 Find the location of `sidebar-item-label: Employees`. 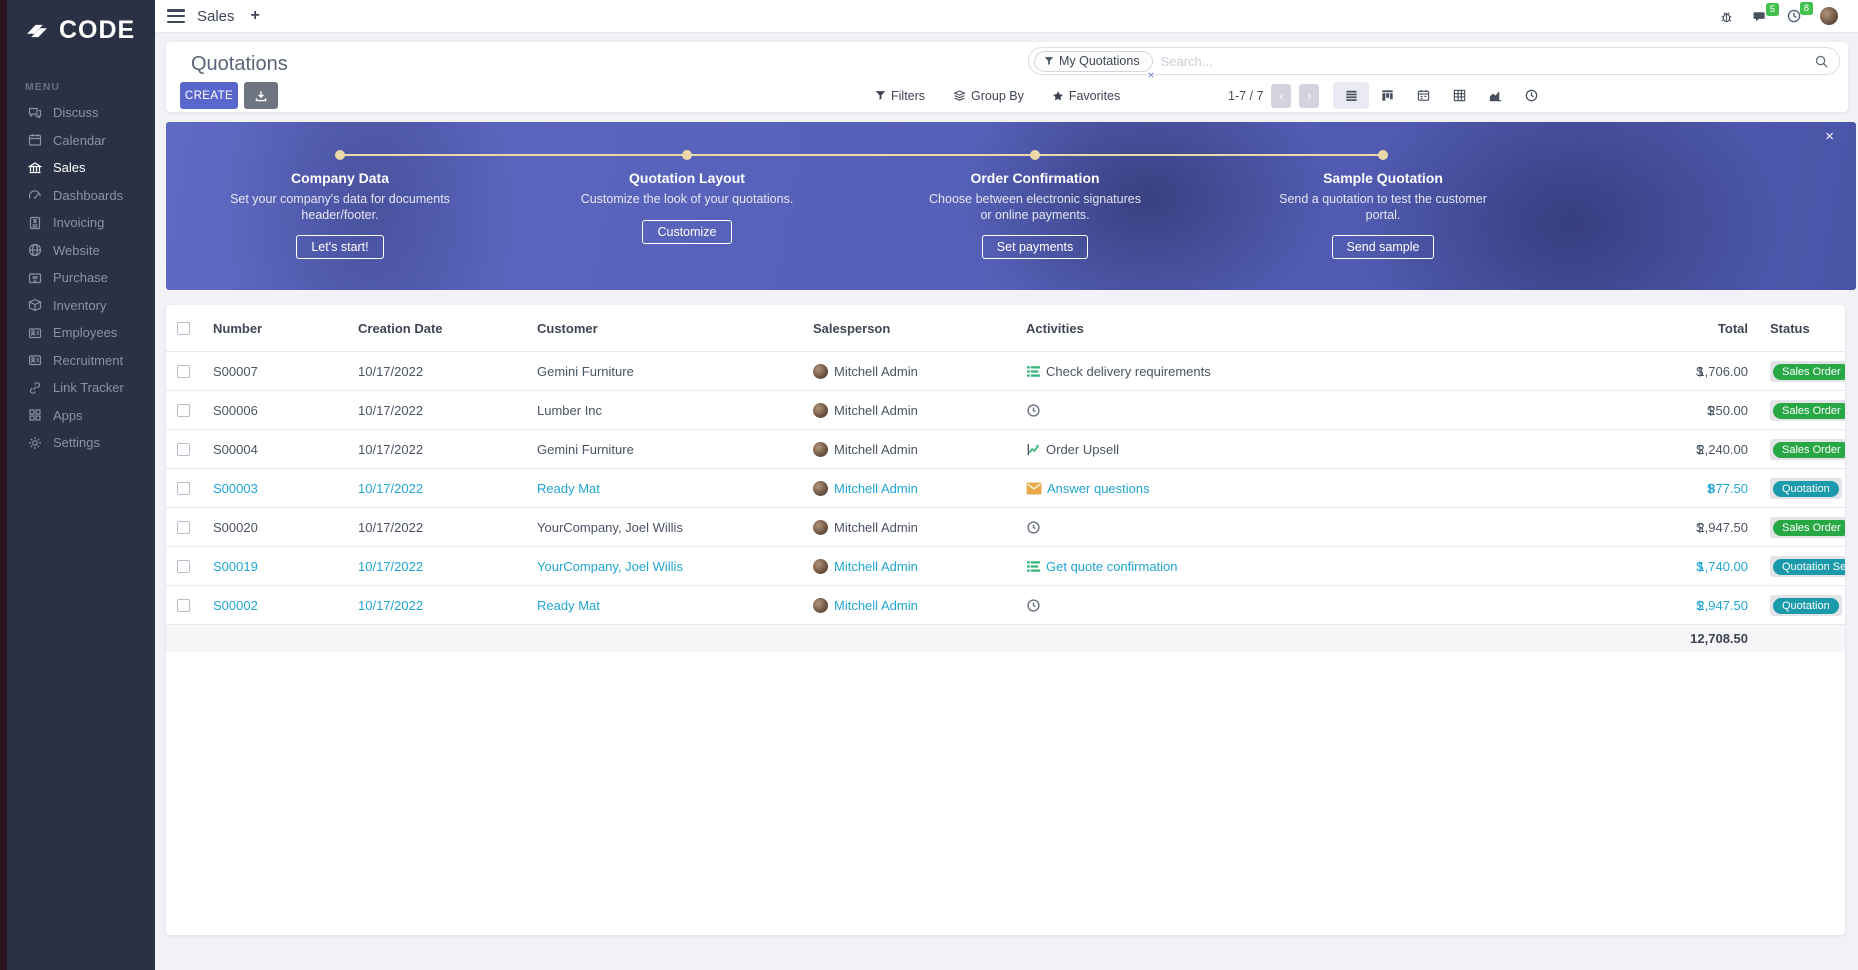

sidebar-item-label: Employees is located at coordinates (85, 333).